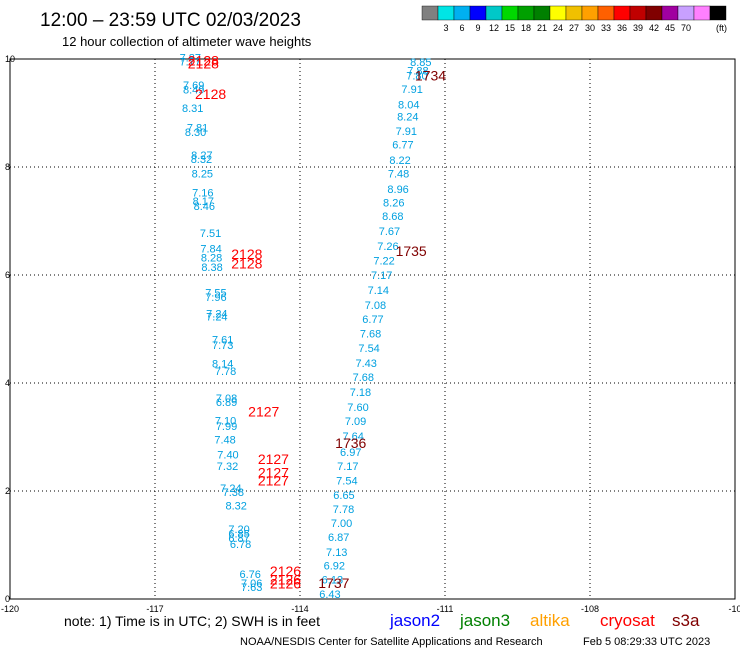 The image size is (740, 650). Describe the element at coordinates (7, 491) in the screenshot. I see `y-tick-label: 2` at that location.